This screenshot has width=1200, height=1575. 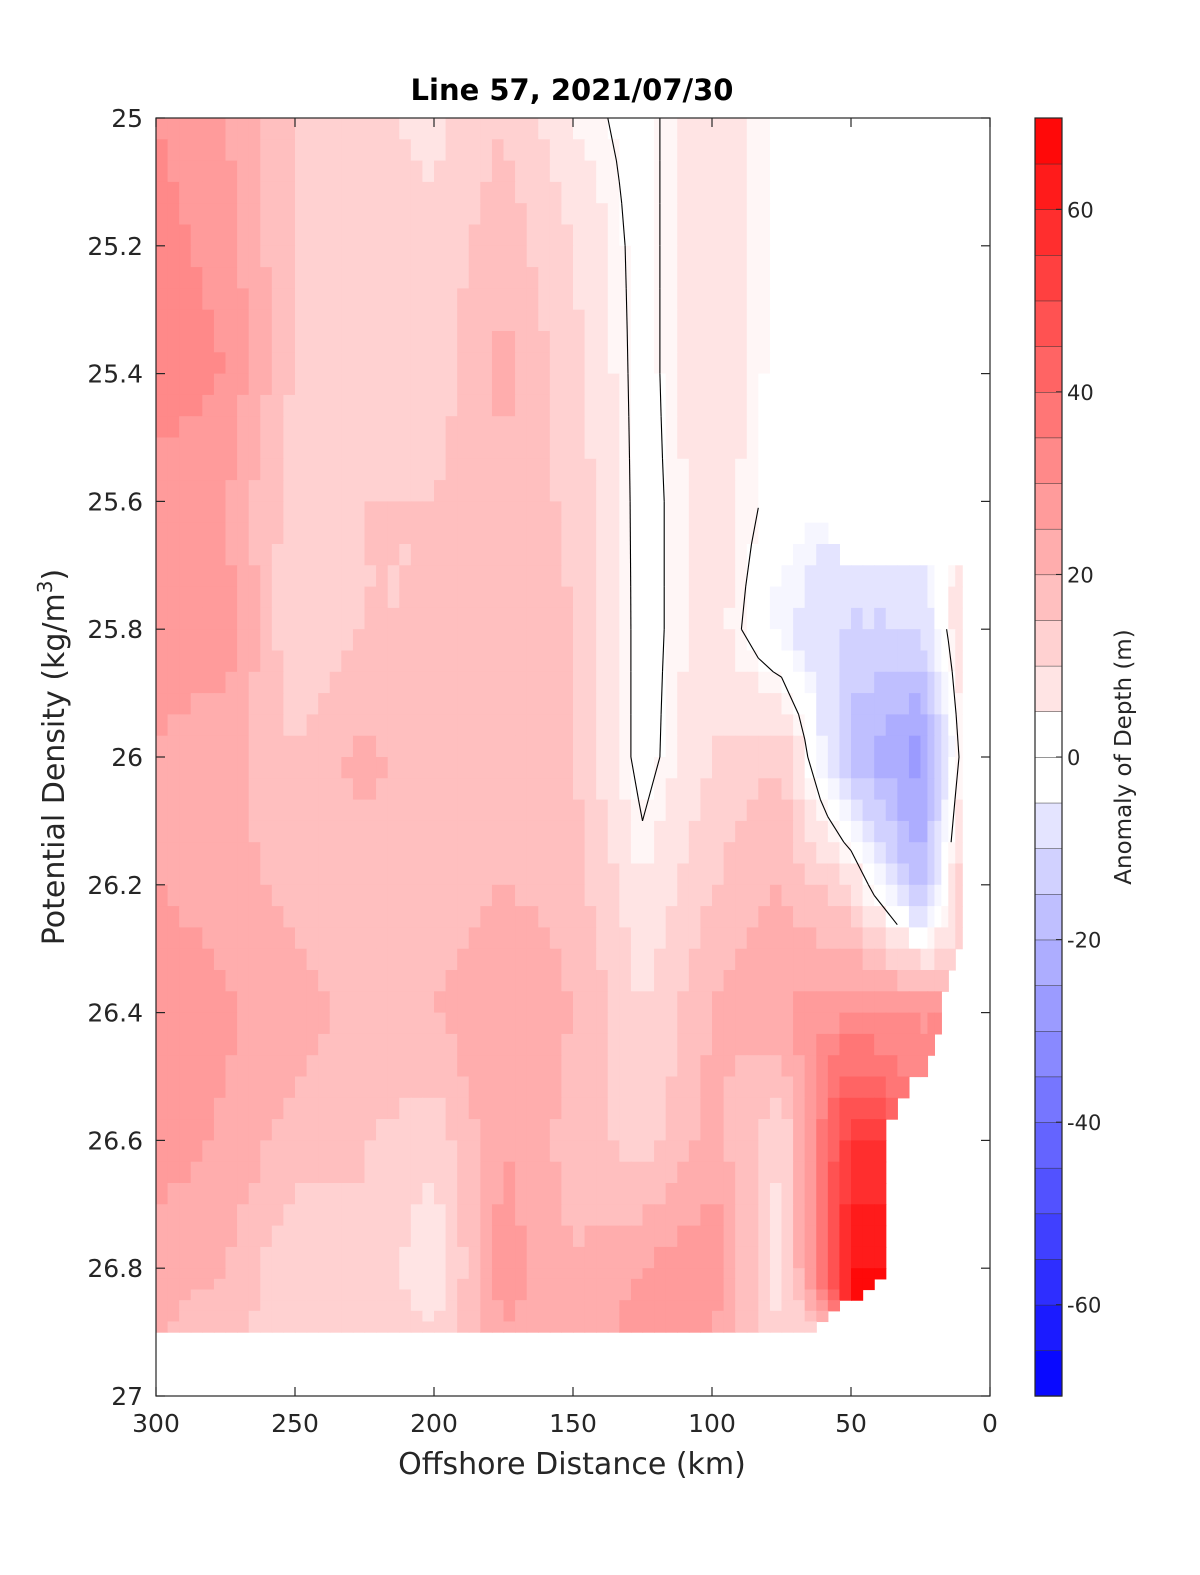 What do you see at coordinates (115, 629) in the screenshot?
I see `y-tick-label: 25.8` at bounding box center [115, 629].